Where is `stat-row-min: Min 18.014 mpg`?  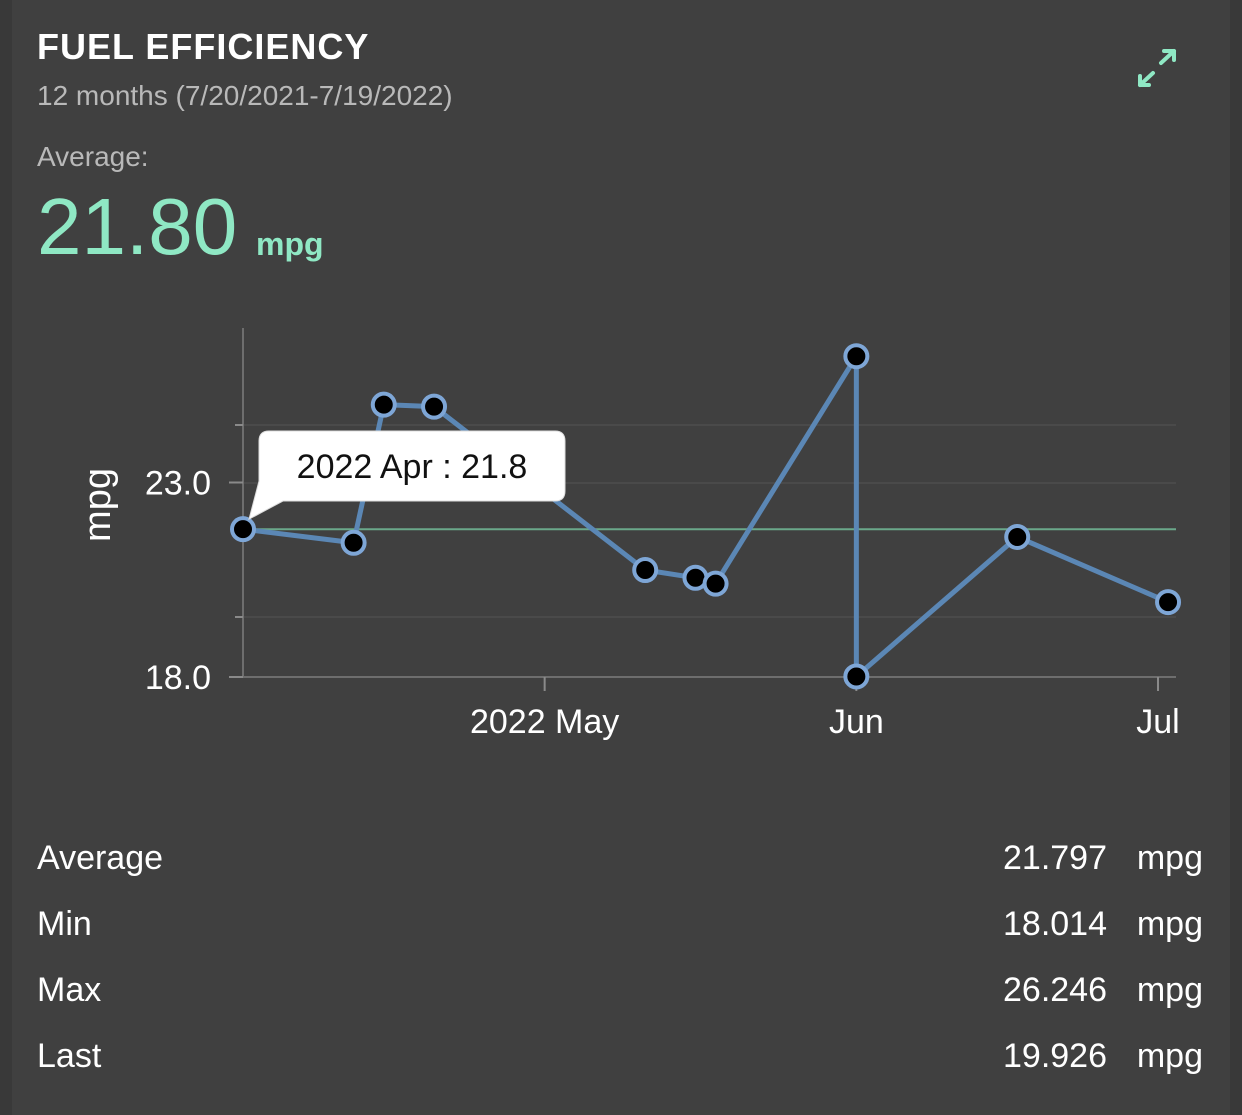
stat-row-min: Min 18.014 mpg is located at coordinates (620, 934).